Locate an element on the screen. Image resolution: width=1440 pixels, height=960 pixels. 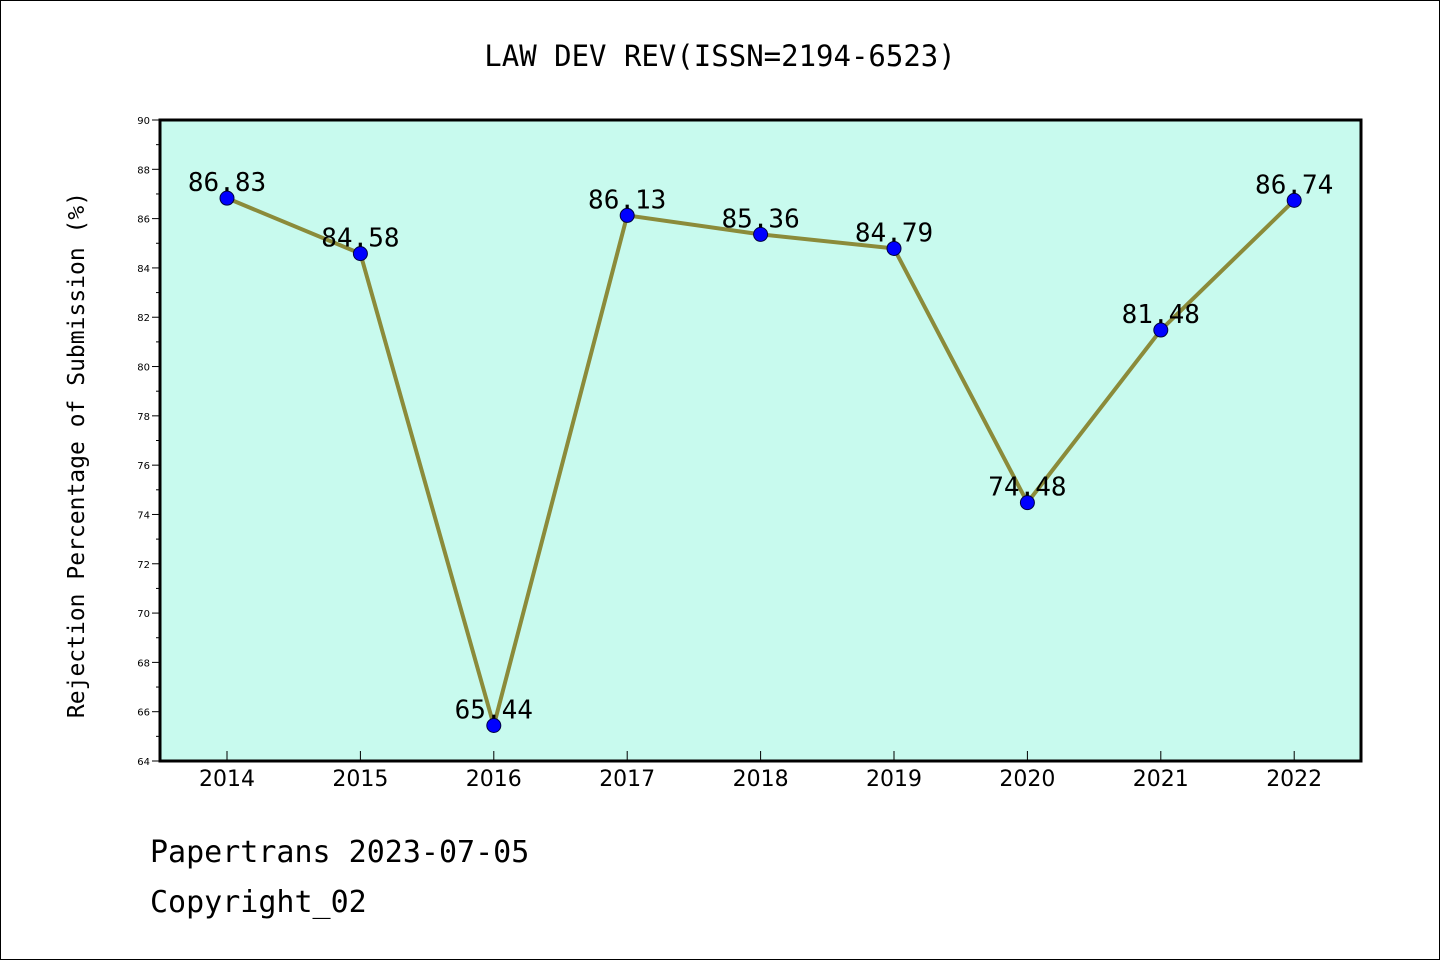
data-label-2021: 81.48 is located at coordinates (1161, 315).